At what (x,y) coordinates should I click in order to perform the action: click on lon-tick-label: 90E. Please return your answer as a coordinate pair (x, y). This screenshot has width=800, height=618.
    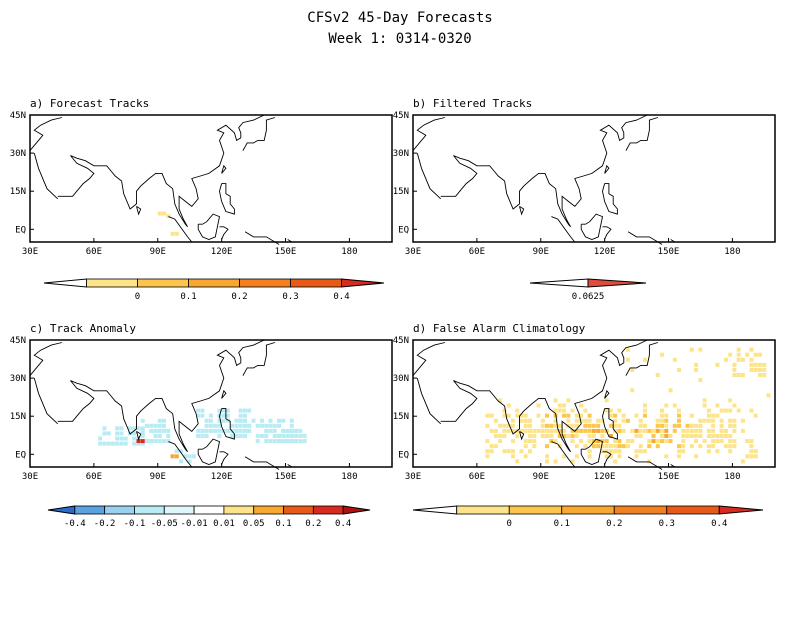
    Looking at the image, I should click on (541, 477).